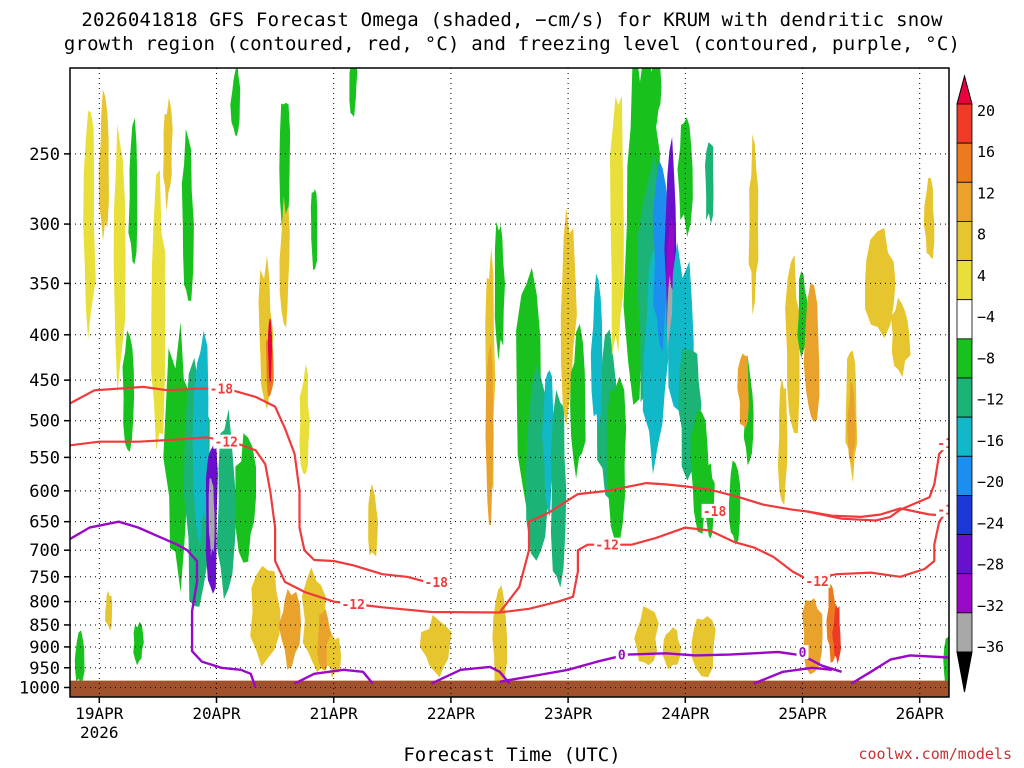 The width and height of the screenshot is (1024, 768). What do you see at coordinates (44, 422) in the screenshot?
I see `y-tick-label-500: 500` at bounding box center [44, 422].